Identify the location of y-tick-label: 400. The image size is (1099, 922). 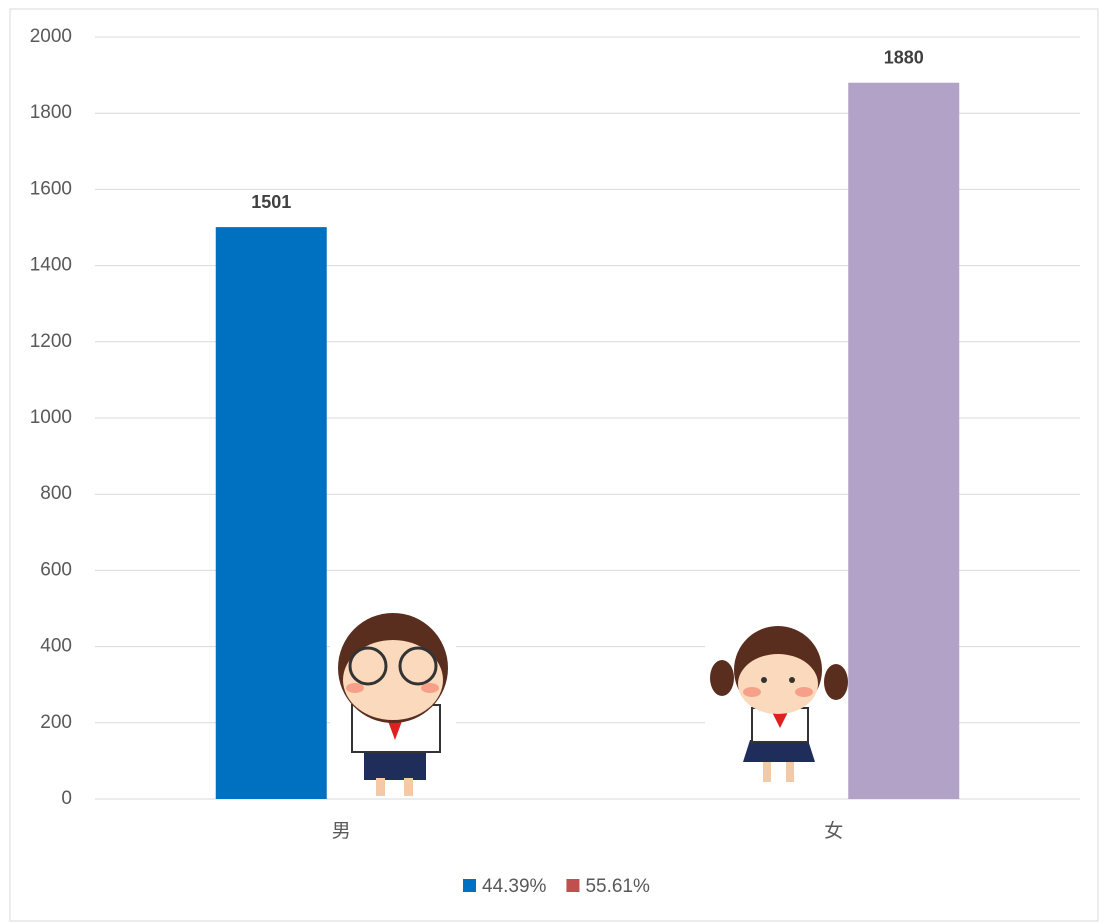
(56, 646).